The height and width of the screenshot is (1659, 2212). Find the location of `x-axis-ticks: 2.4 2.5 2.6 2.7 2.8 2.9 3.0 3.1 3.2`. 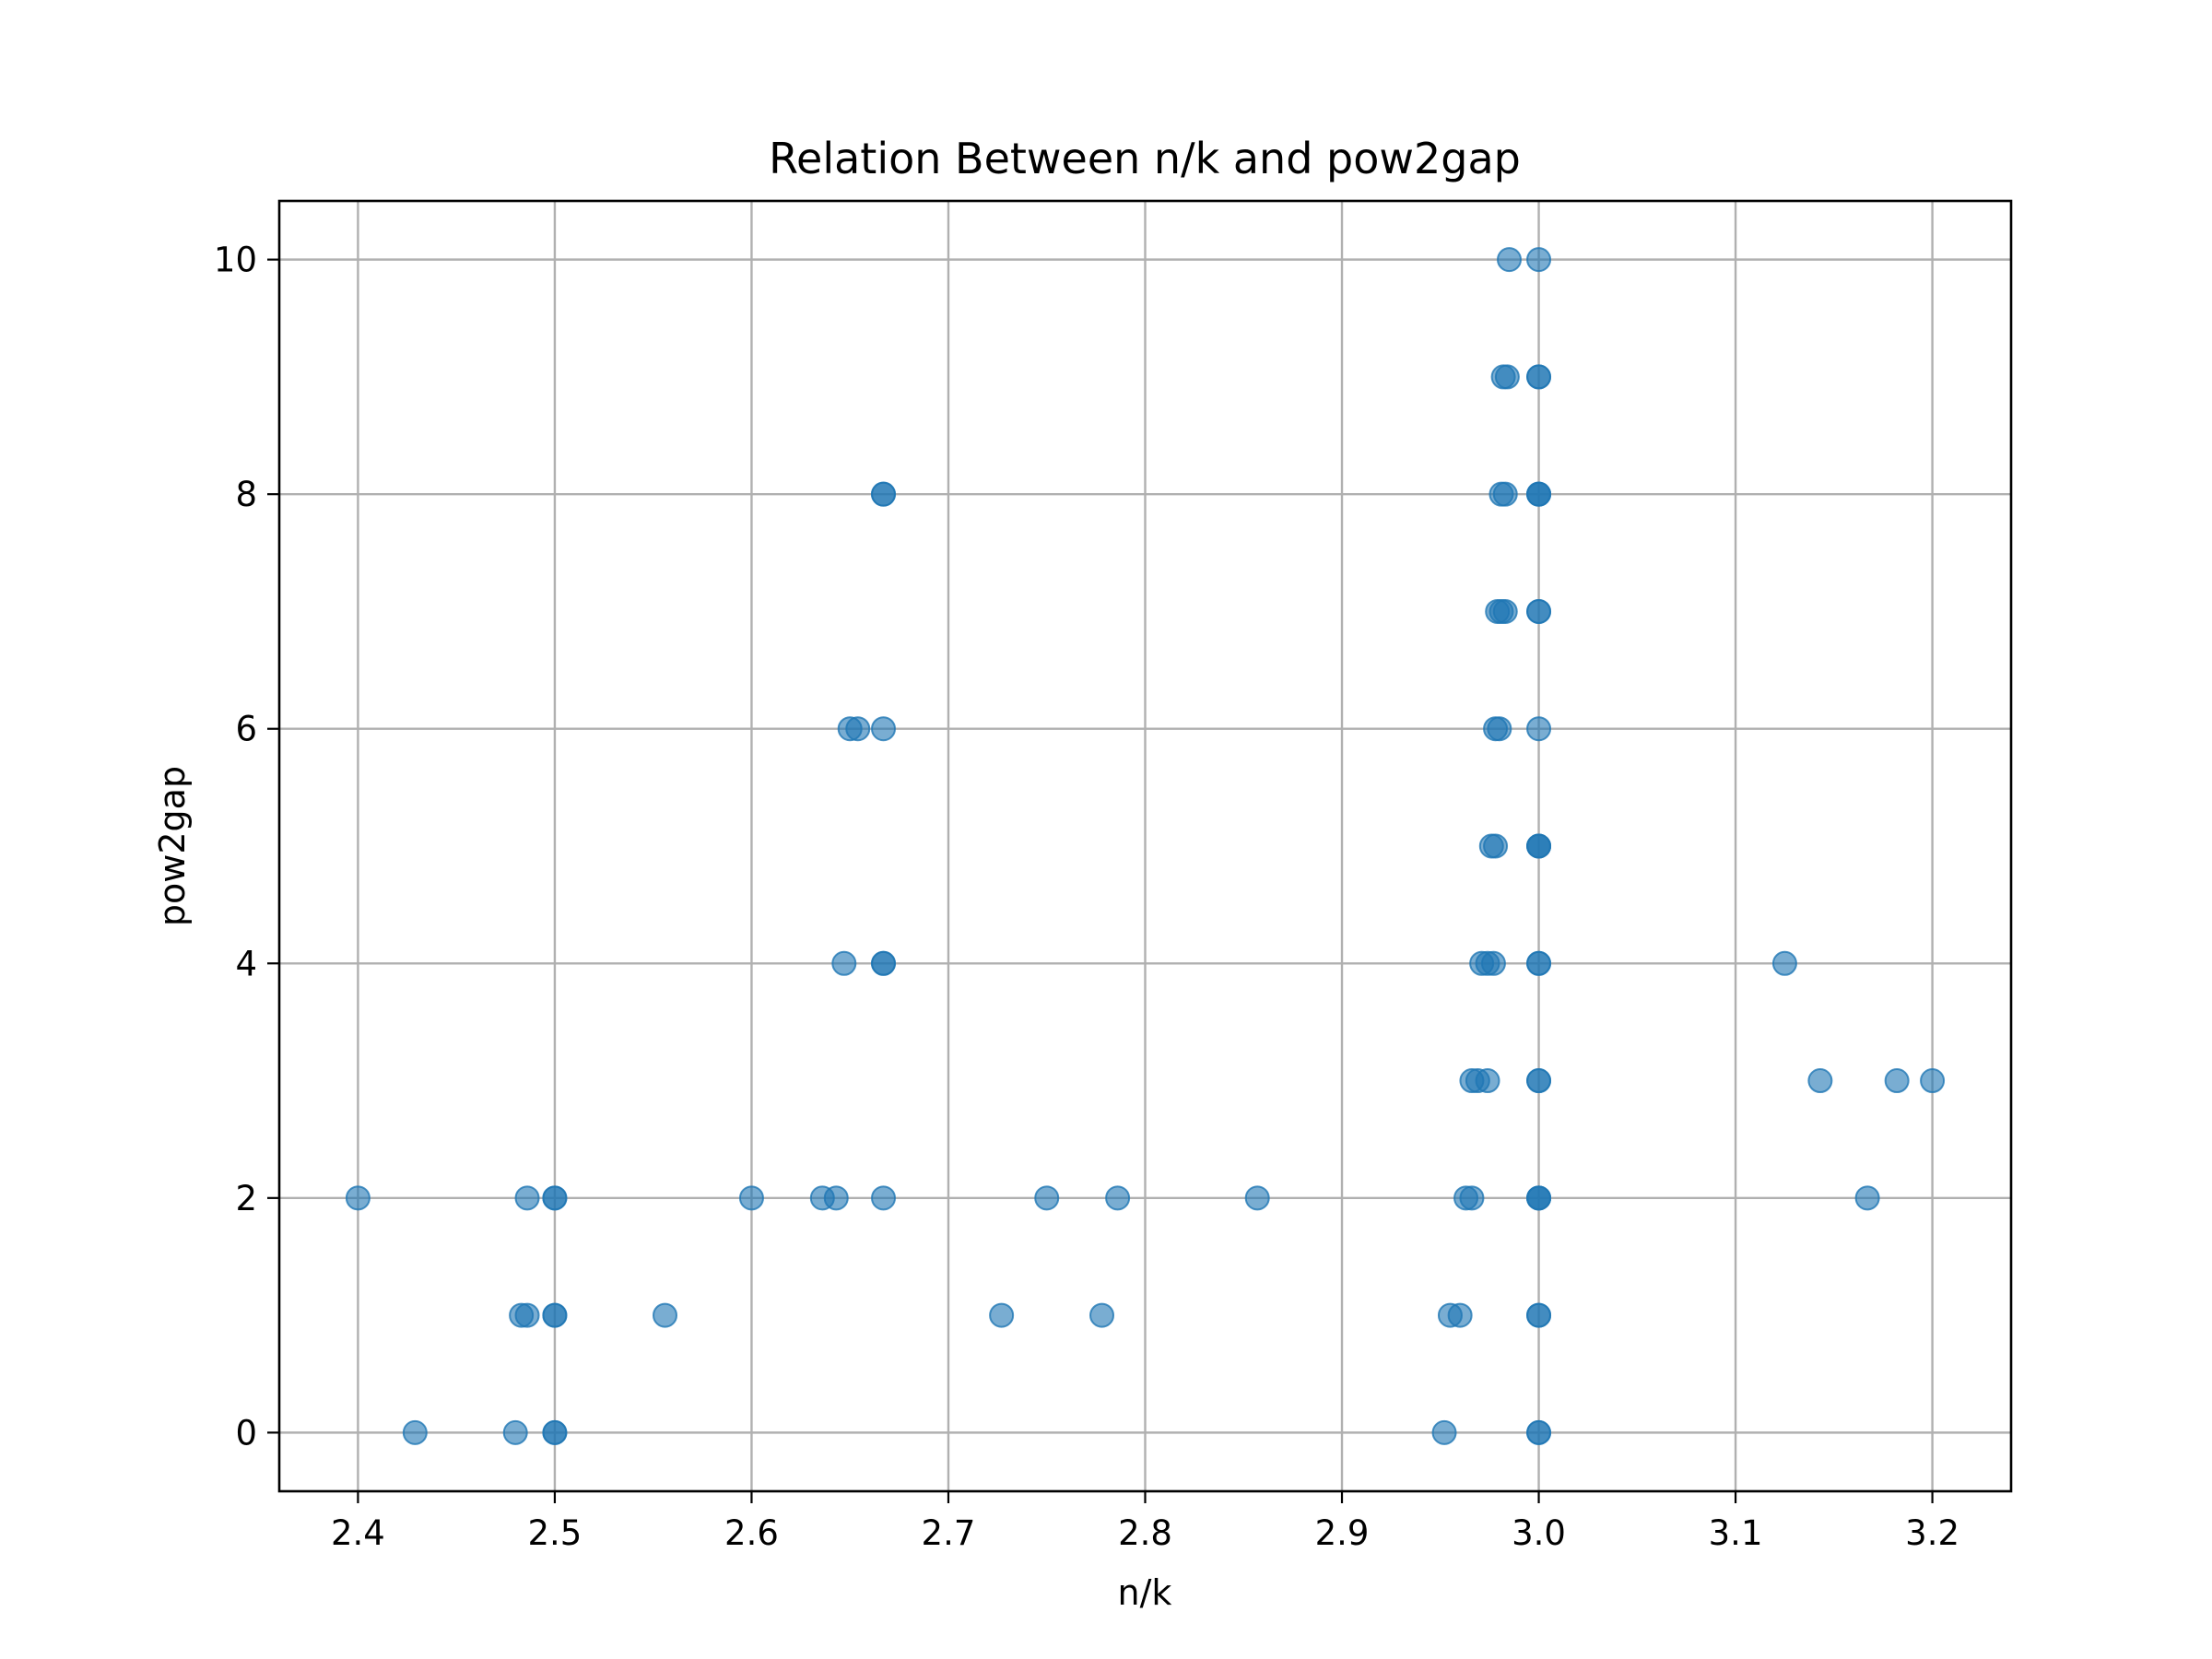

x-axis-ticks: 2.4 2.5 2.6 2.7 2.8 2.9 3.0 3.1 3.2 is located at coordinates (1145, 1522).